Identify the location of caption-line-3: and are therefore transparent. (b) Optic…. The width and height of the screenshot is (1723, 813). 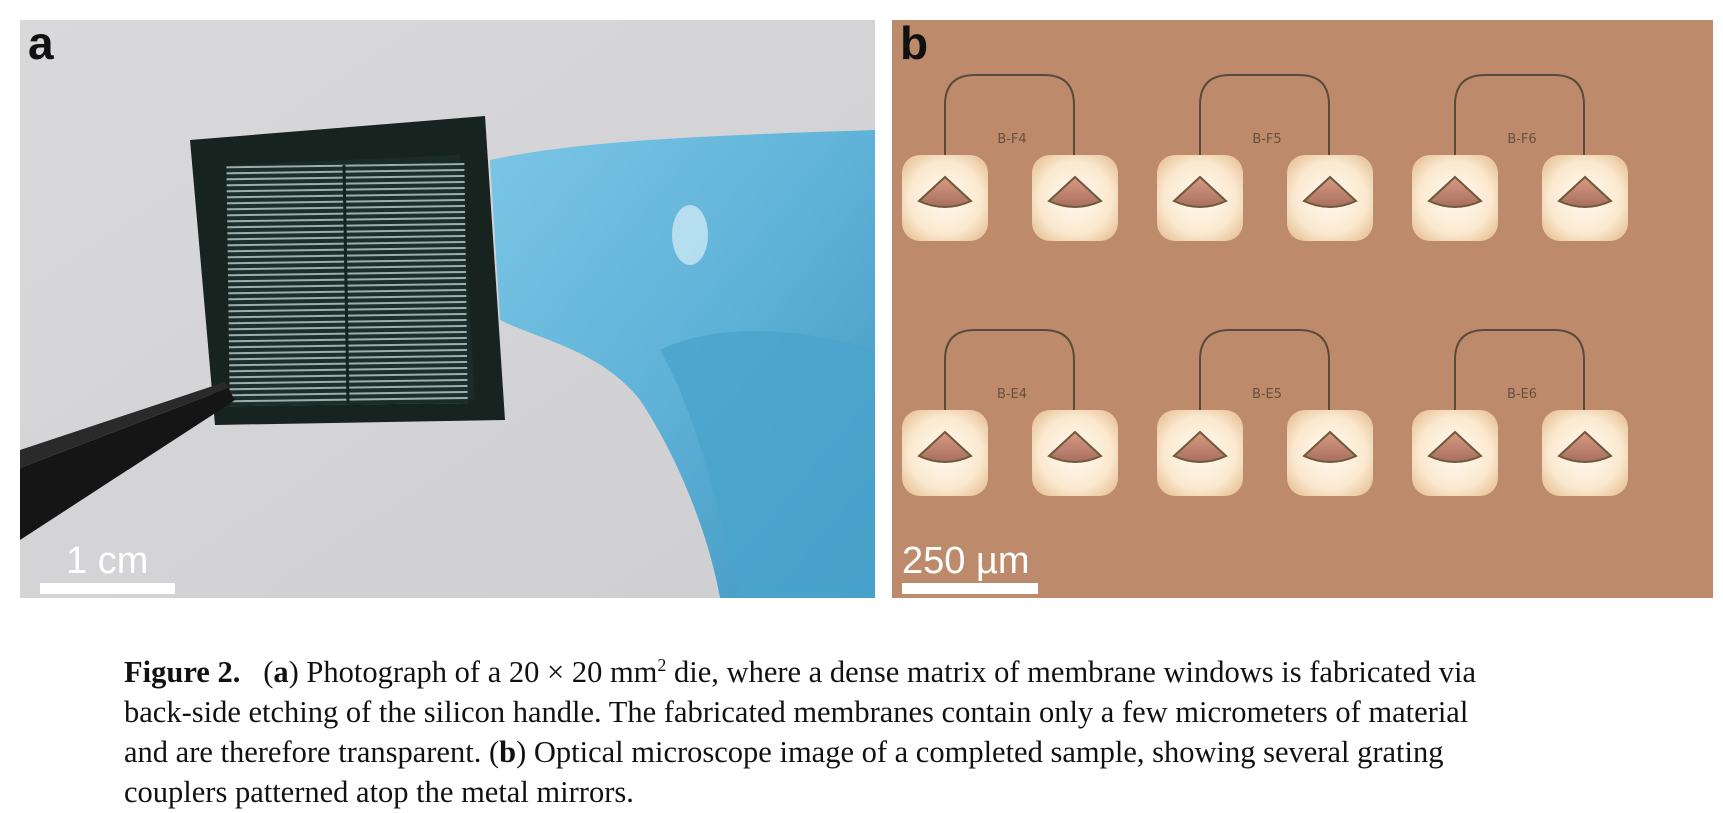
(904, 752).